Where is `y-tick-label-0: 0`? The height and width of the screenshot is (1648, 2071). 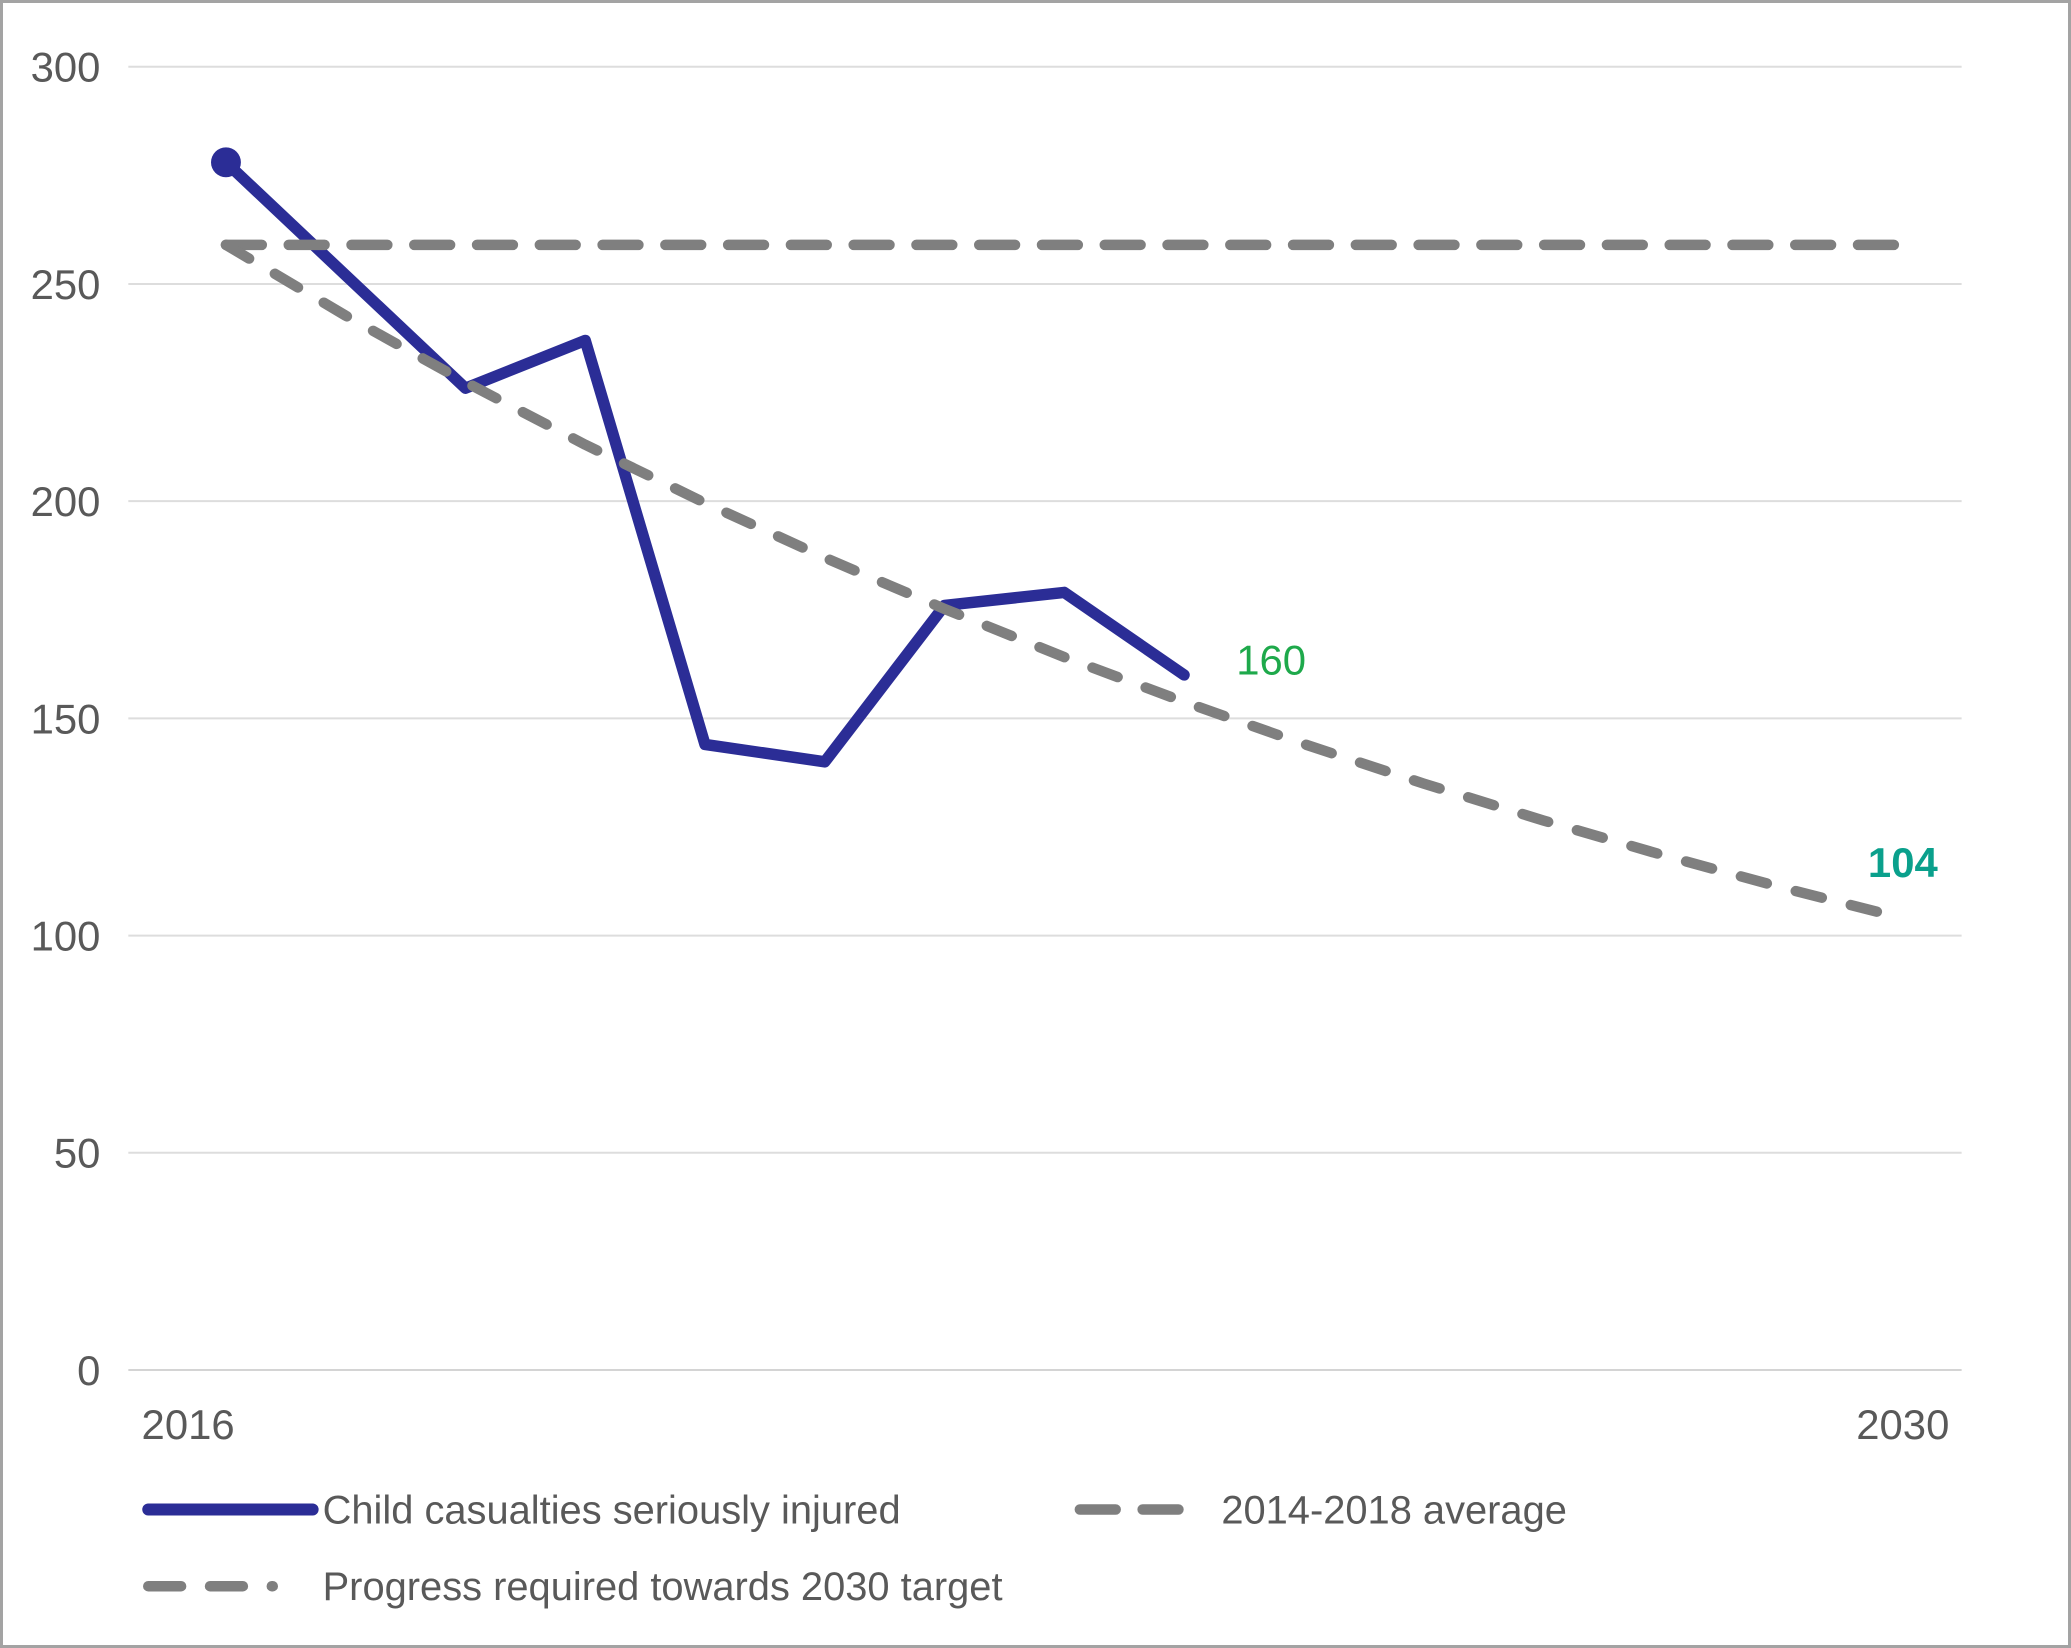
y-tick-label-0: 0 is located at coordinates (88, 1370).